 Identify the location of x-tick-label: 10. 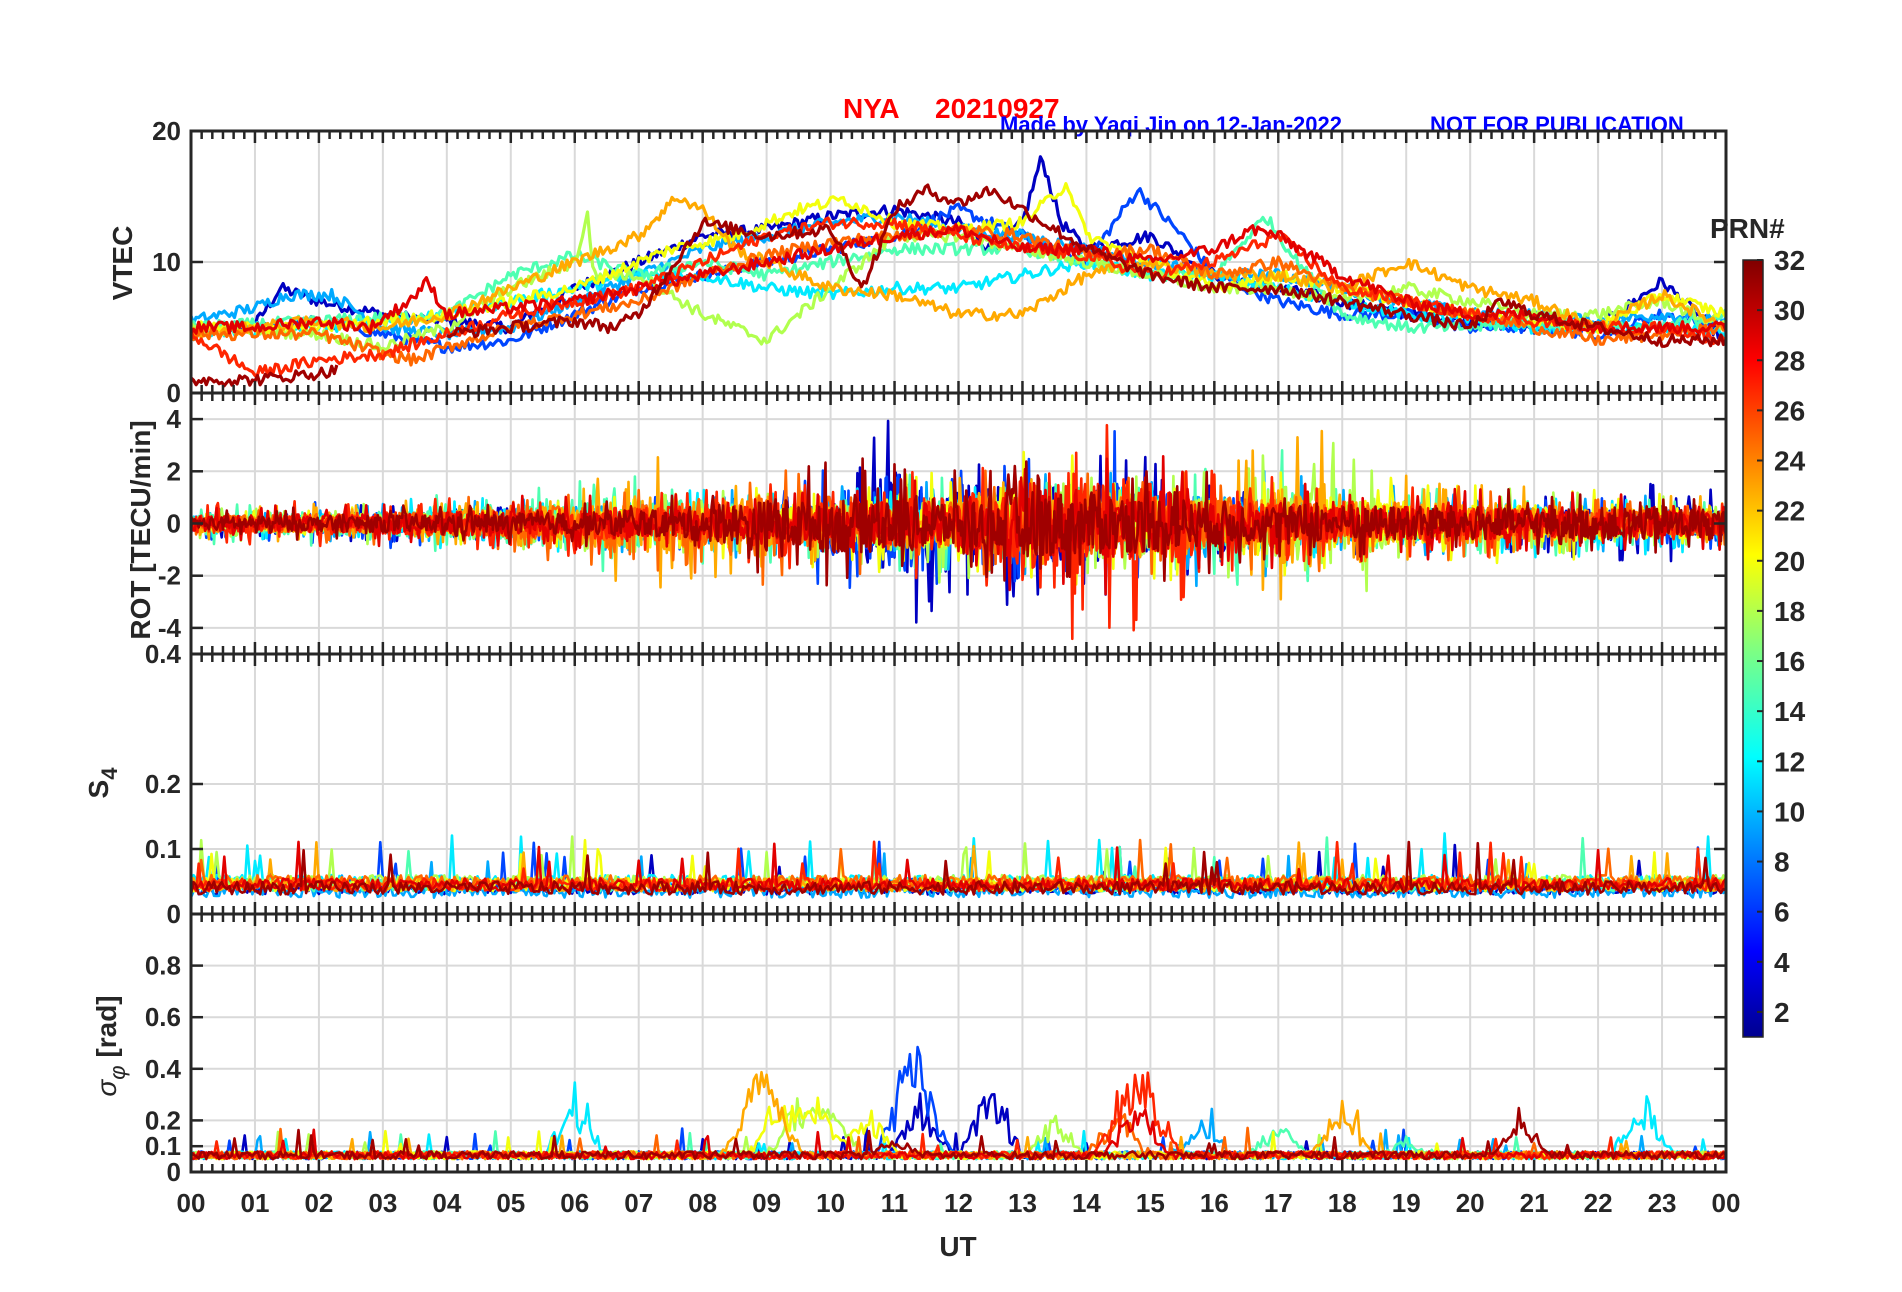
(830, 1203).